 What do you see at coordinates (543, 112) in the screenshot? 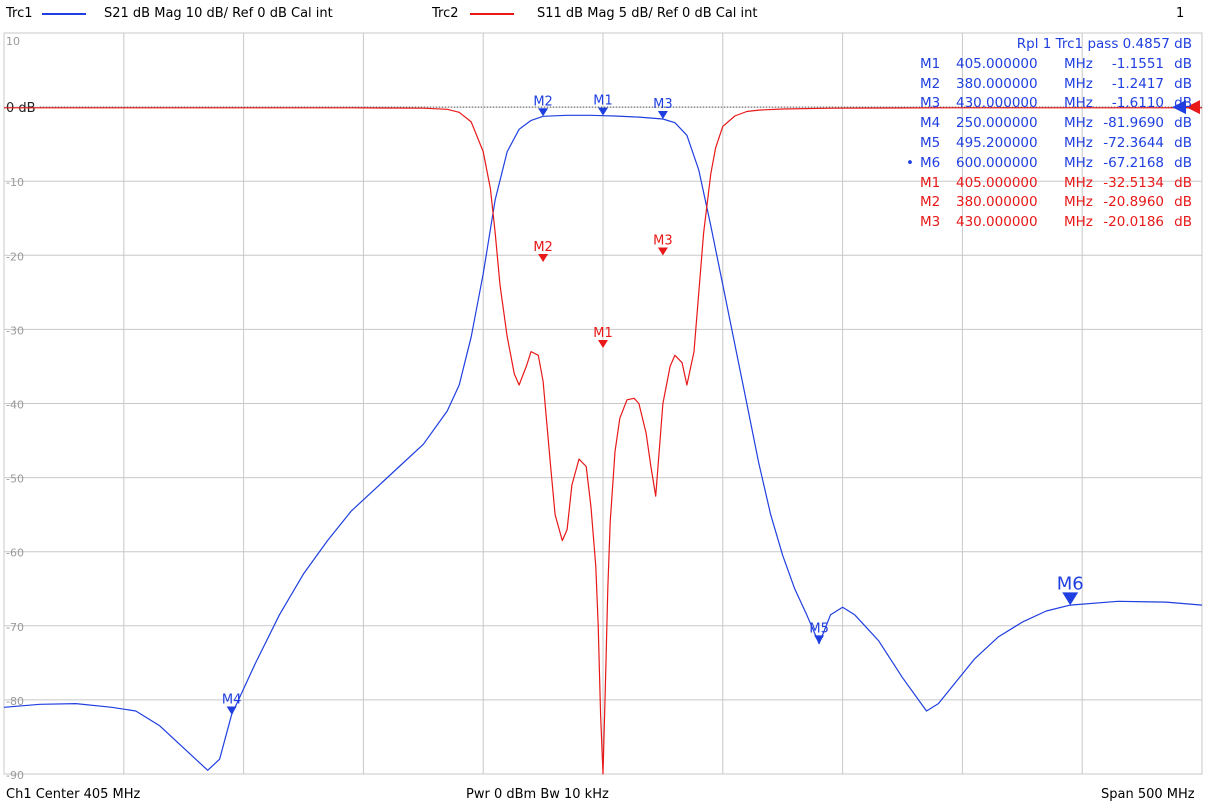
I see `marker-trc1-m2` at bounding box center [543, 112].